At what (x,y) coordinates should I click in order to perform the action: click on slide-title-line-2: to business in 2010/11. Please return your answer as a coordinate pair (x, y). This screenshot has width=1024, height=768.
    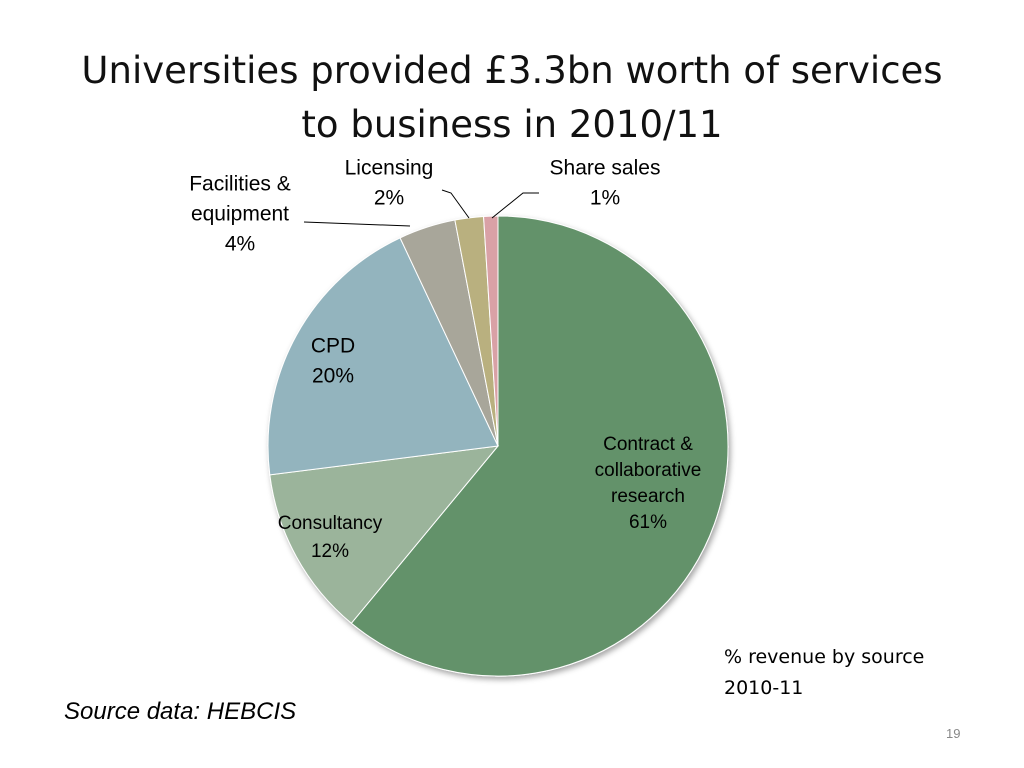
    Looking at the image, I should click on (512, 124).